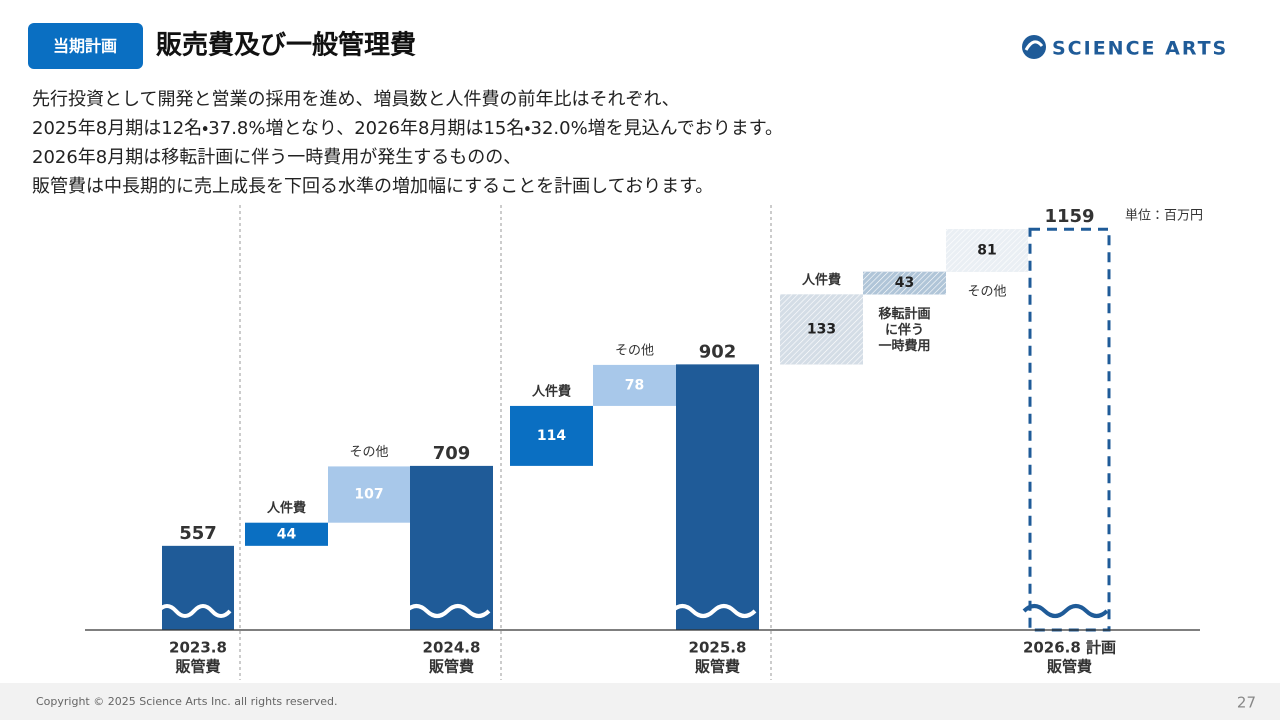 The image size is (1280, 724). I want to click on description-line: 2026年8月期は移転計画に伴う一時費用が発生するものの、, so click(276, 157).